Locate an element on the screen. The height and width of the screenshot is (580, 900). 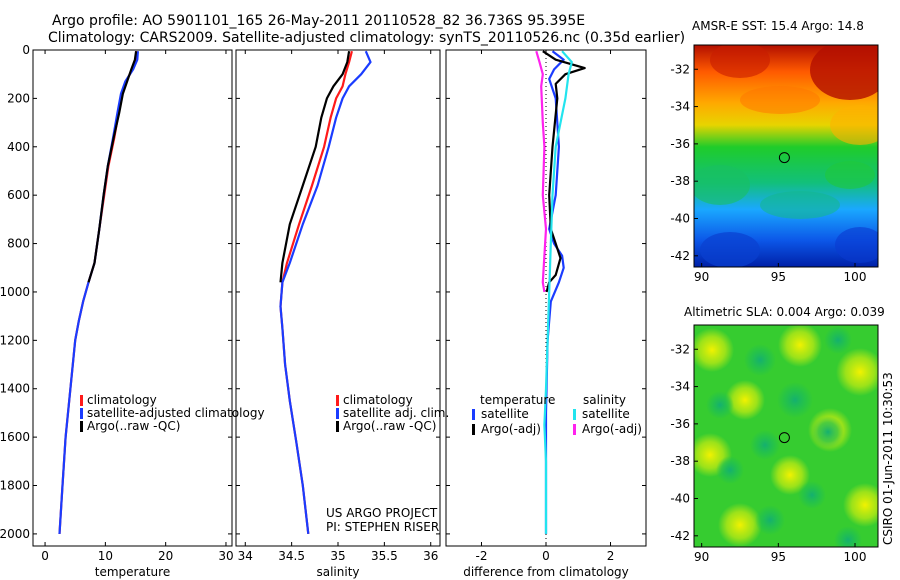
difference-series-salinity-satellite is located at coordinates (558, 292).